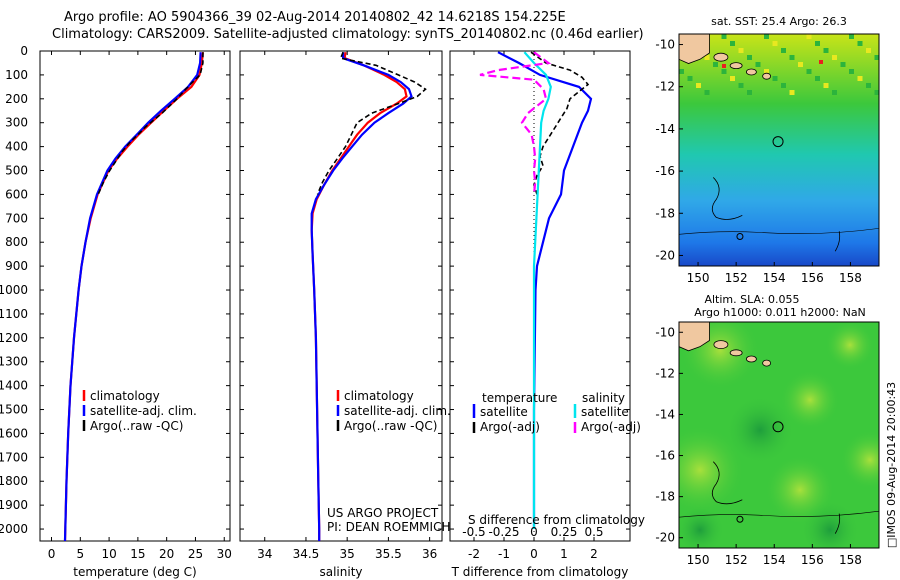 The height and width of the screenshot is (580, 900). I want to click on depth-tick-label: 200, so click(16, 99).